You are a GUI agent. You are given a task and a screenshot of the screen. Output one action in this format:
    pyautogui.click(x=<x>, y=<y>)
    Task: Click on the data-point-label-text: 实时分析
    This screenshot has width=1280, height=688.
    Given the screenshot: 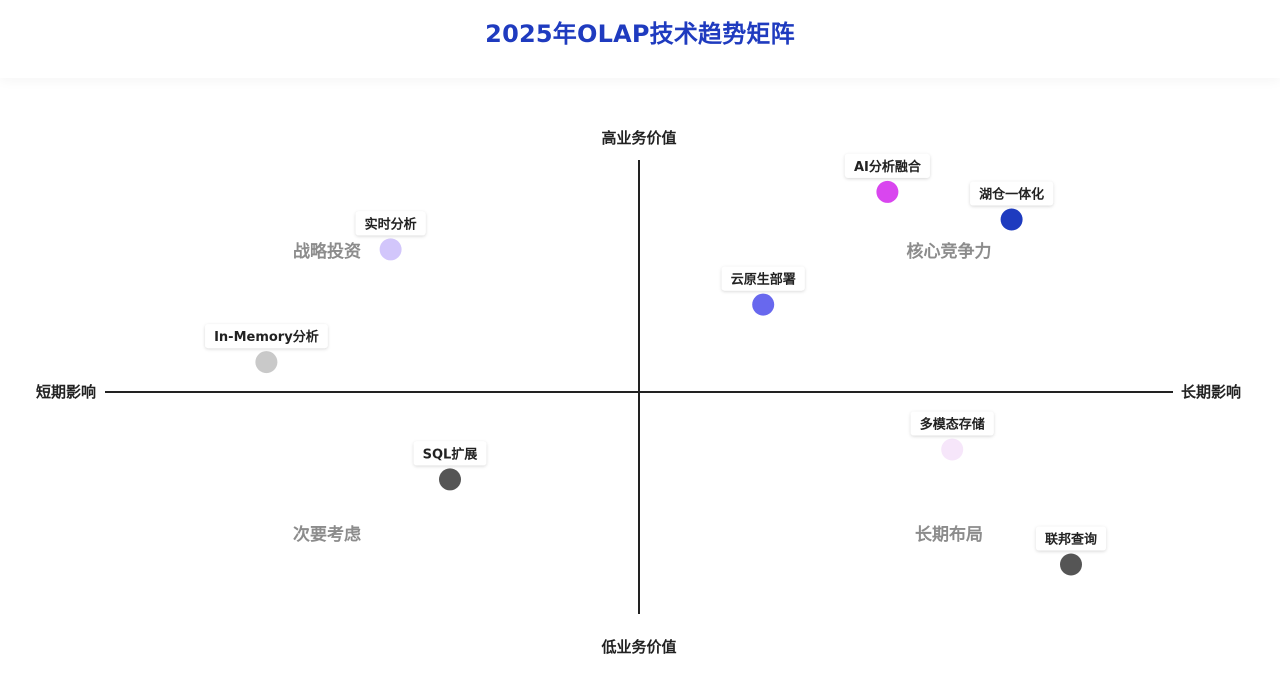 What is the action you would take?
    pyautogui.click(x=391, y=224)
    